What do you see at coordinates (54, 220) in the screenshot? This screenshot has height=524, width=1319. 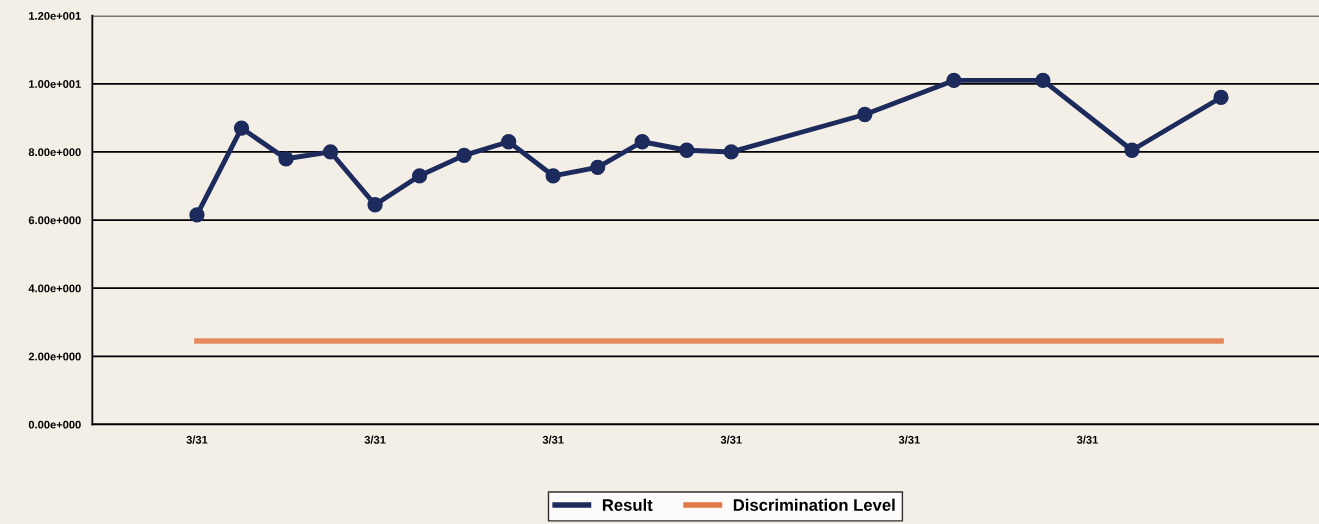 I see `y-tick-label: 6.00e+000` at bounding box center [54, 220].